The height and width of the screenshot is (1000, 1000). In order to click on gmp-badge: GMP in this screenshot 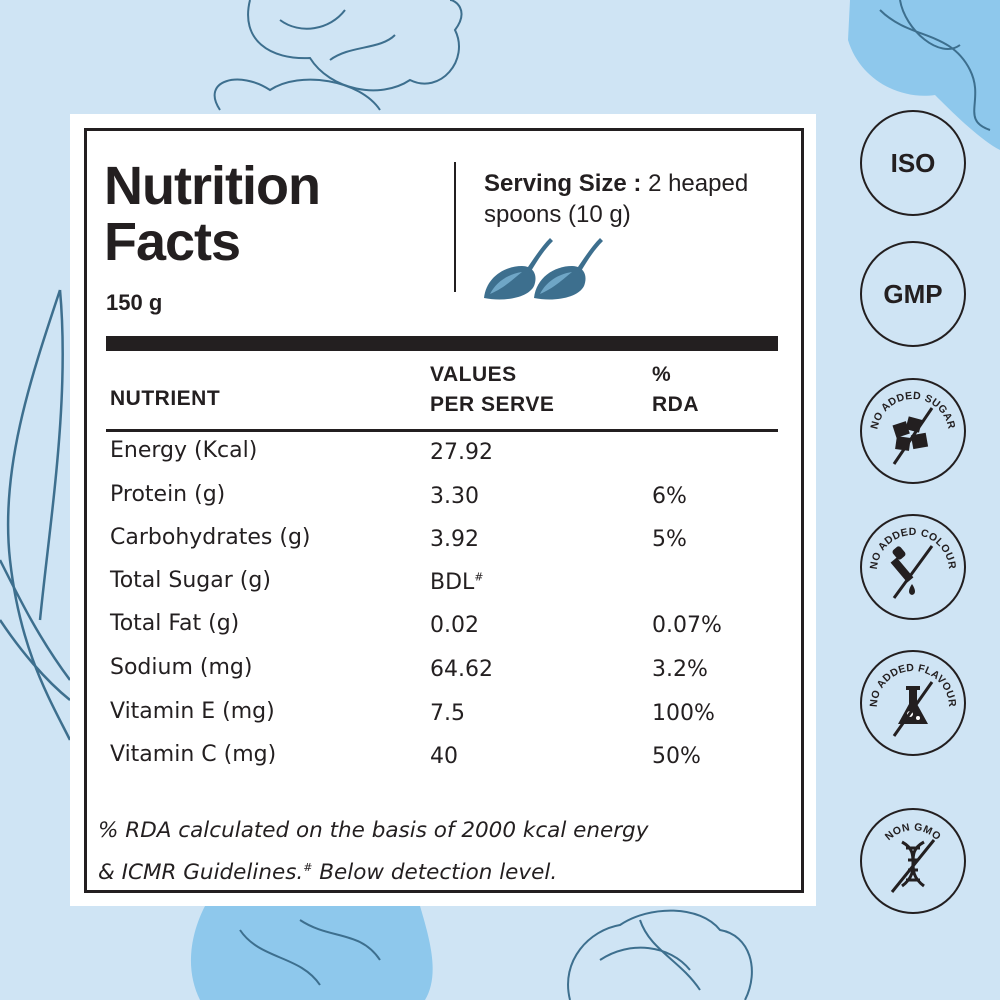, I will do `click(913, 294)`.